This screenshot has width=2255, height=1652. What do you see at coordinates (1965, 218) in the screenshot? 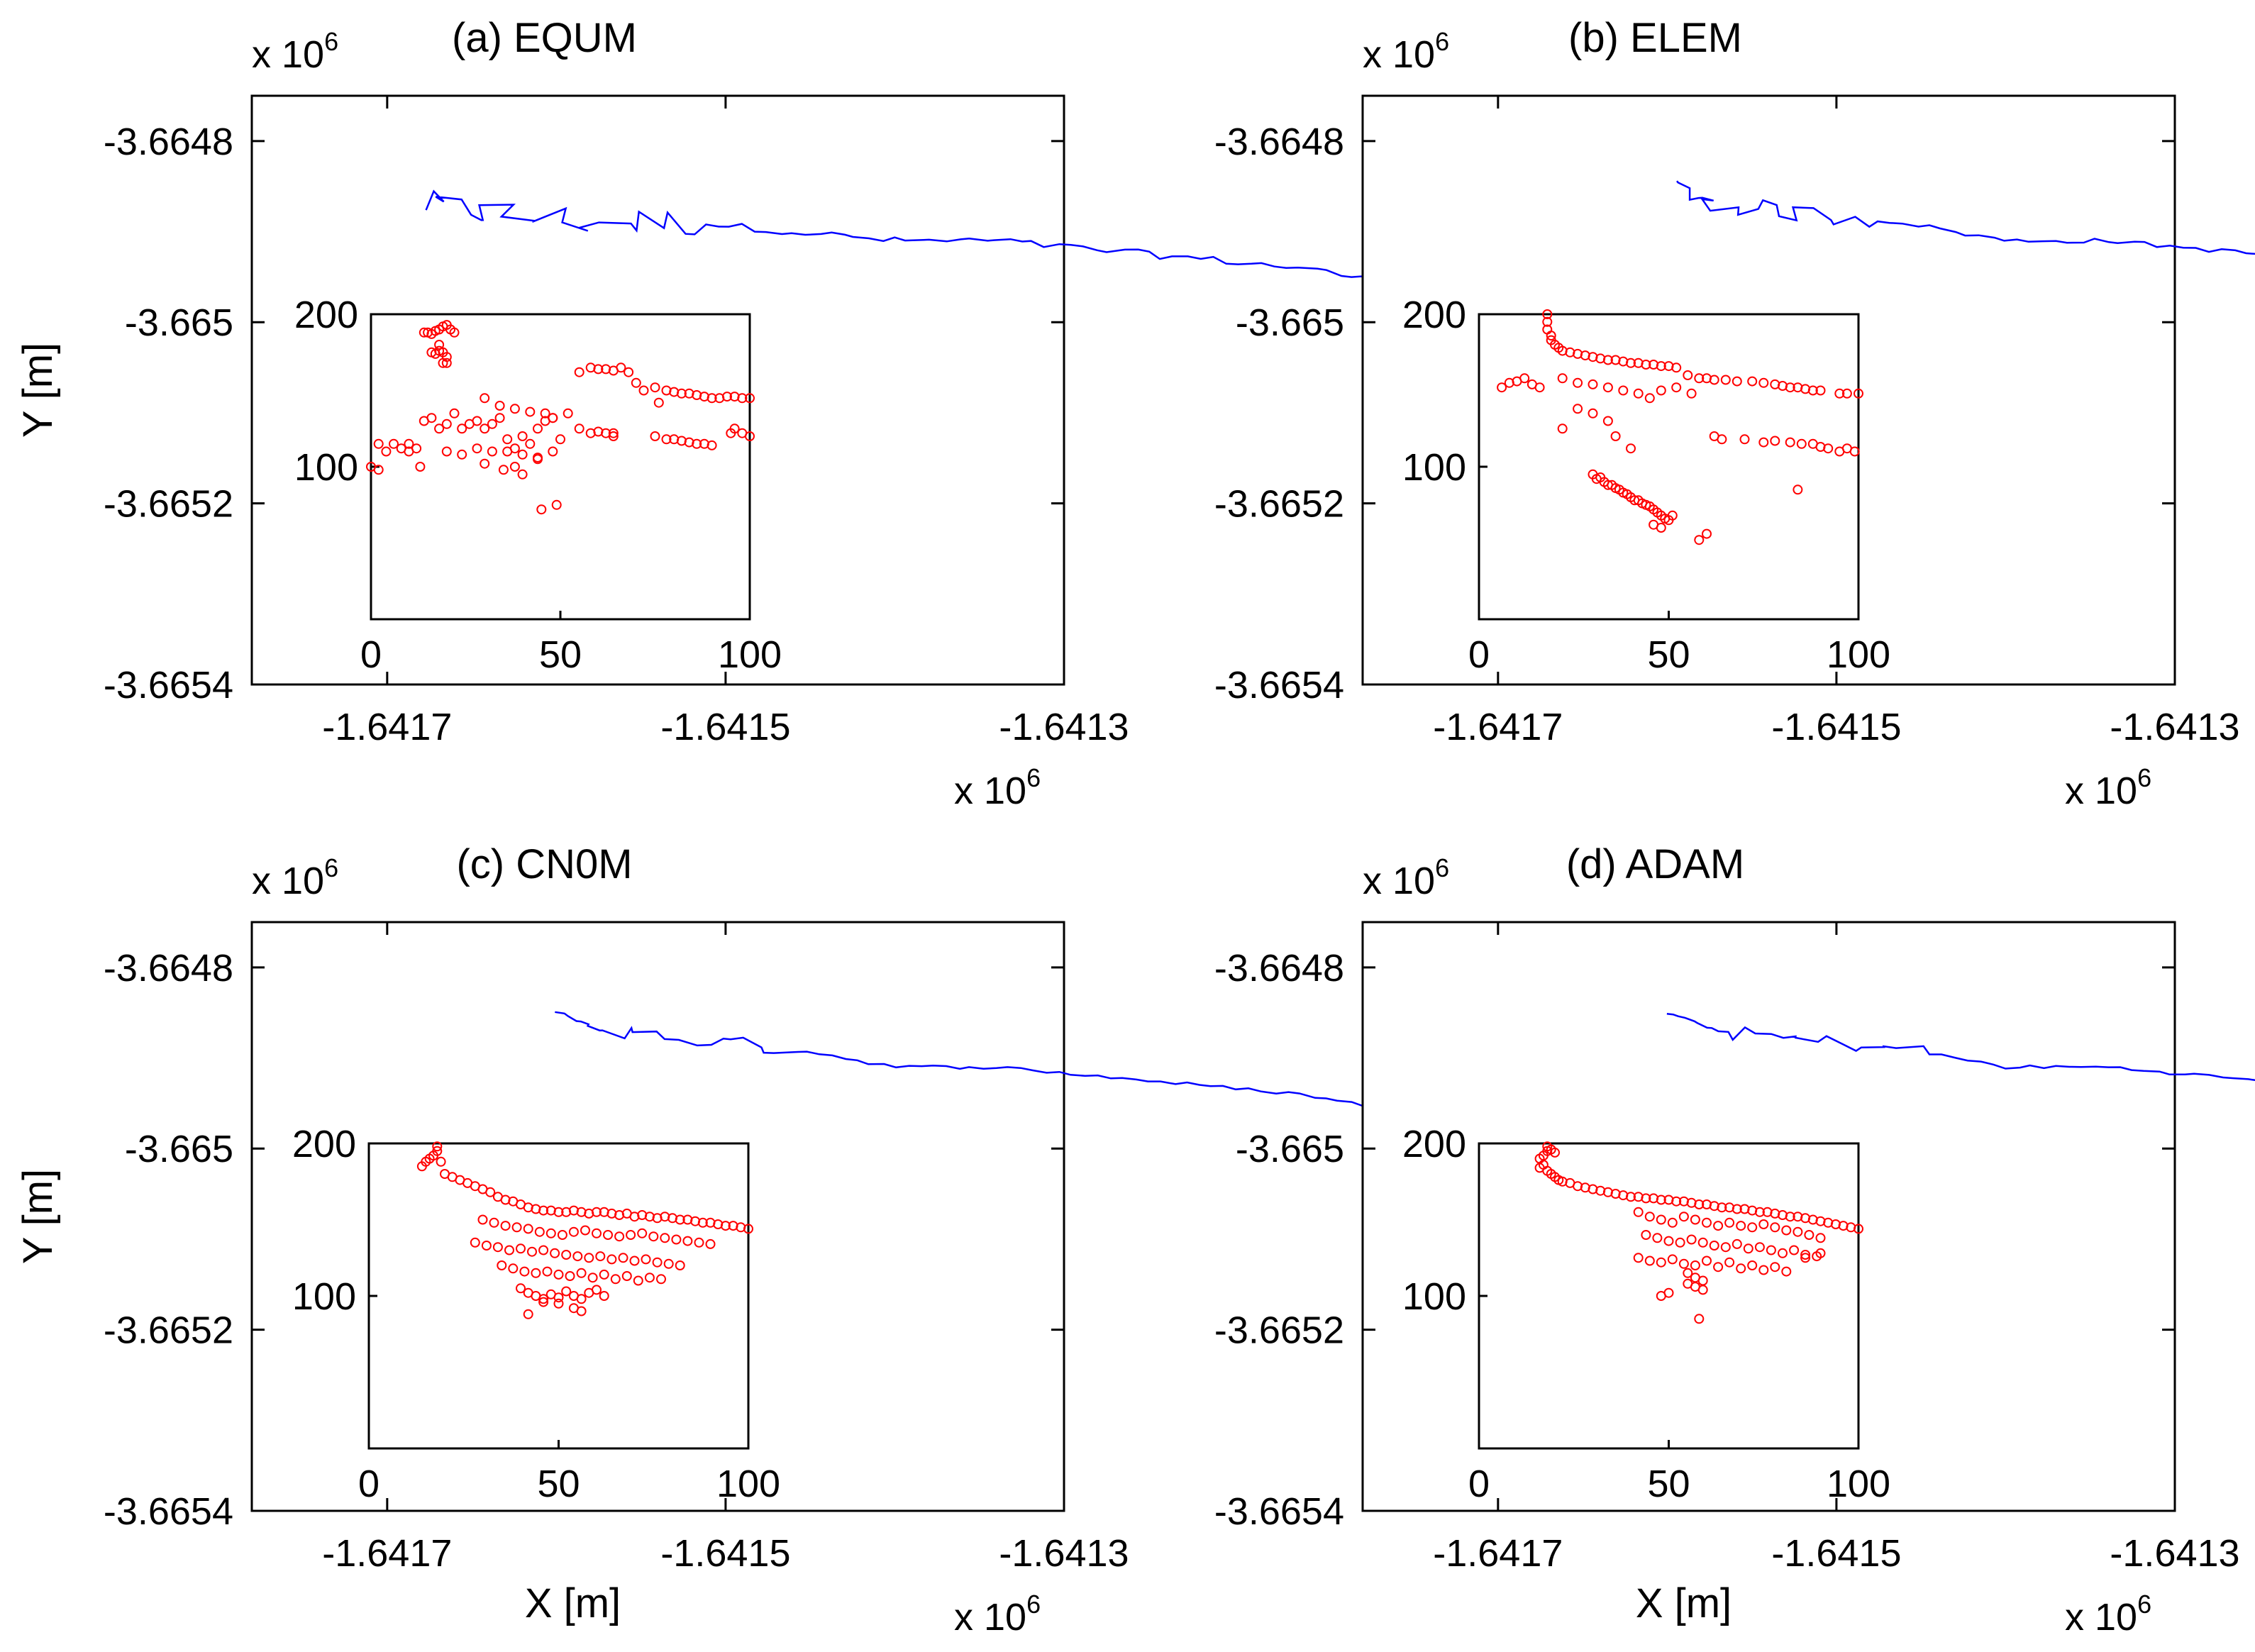
I see `trajectory-line` at bounding box center [1965, 218].